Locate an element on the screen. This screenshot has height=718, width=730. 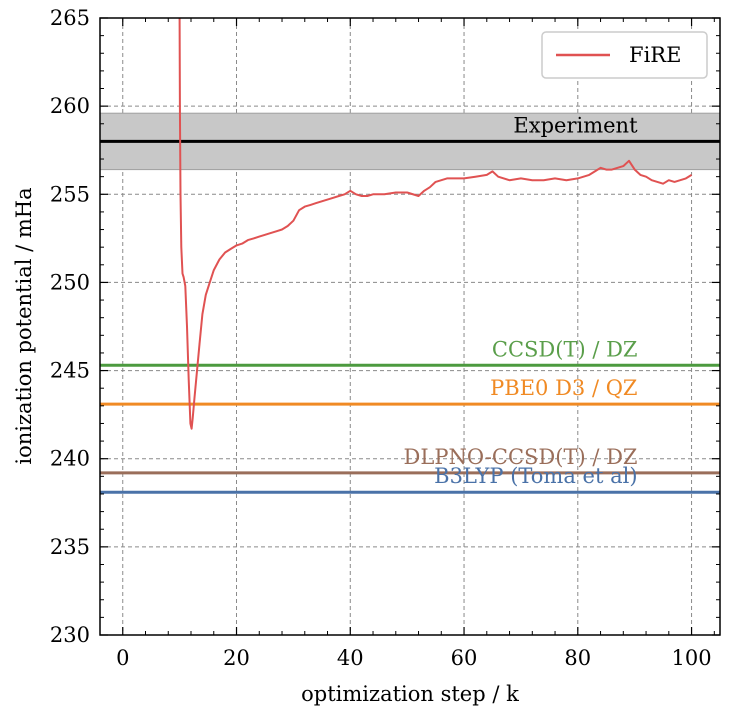
legend: FiRE is located at coordinates (624, 55).